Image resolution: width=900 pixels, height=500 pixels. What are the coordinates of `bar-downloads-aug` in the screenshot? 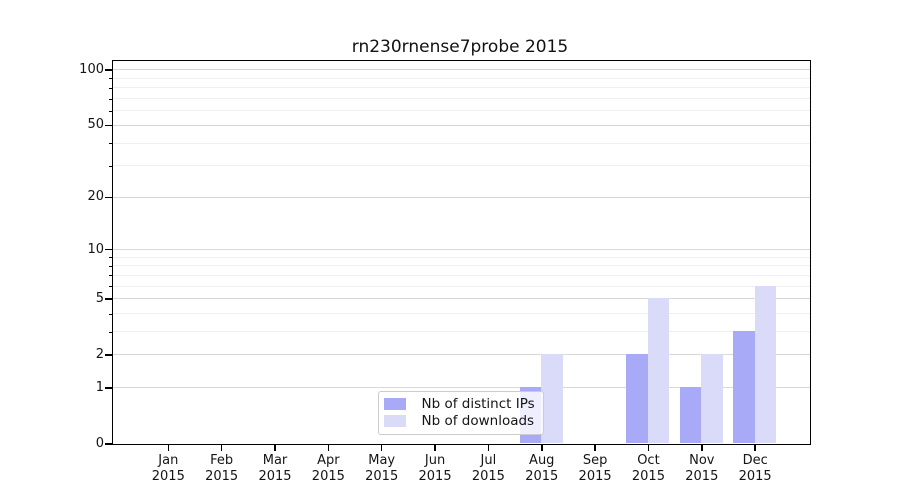 It's located at (552, 399).